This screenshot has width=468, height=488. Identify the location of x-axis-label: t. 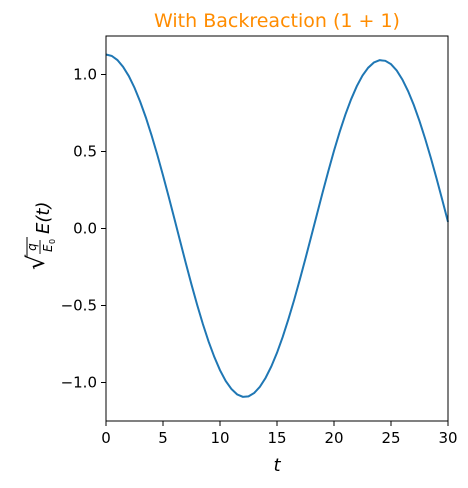
(277, 465).